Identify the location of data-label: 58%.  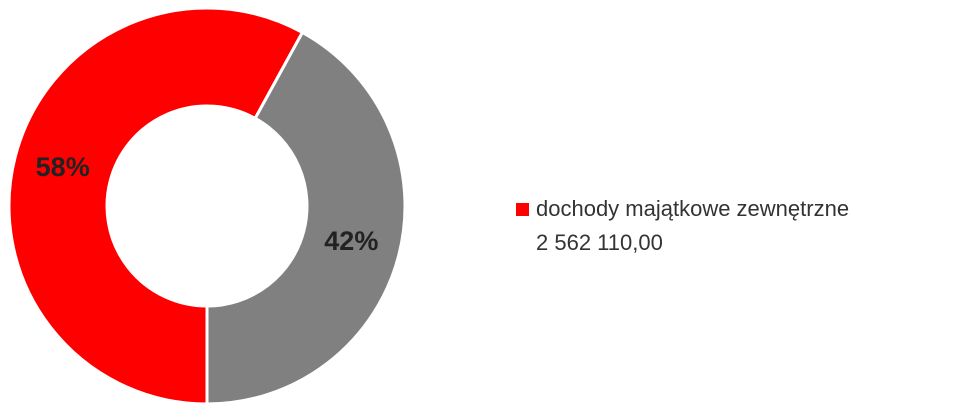
(63, 167).